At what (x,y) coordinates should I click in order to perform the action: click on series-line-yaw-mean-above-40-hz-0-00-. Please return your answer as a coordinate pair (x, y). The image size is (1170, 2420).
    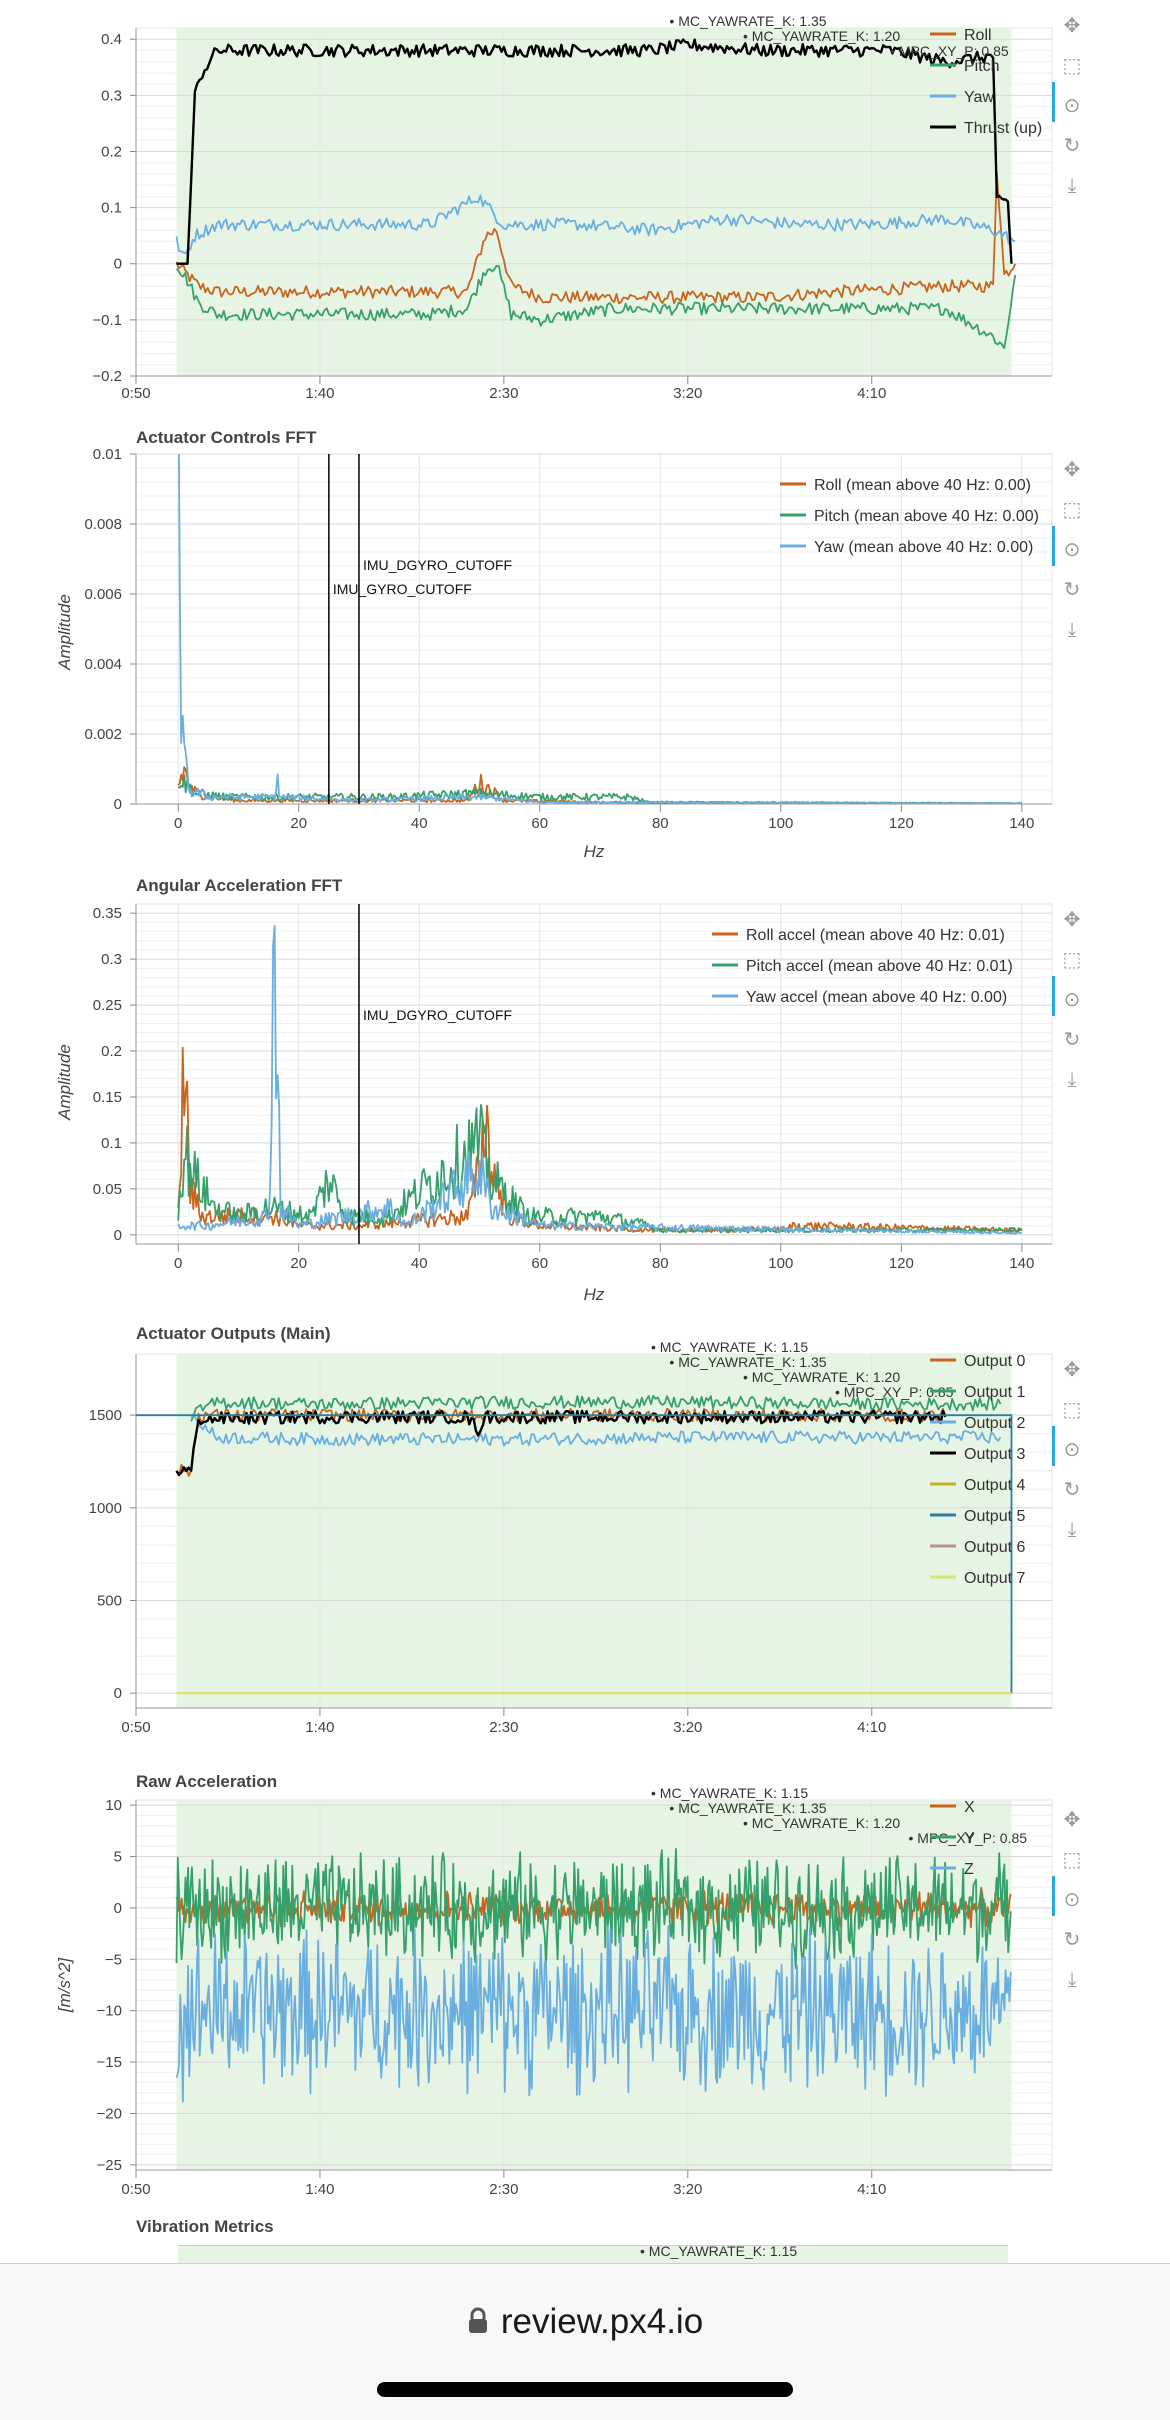
    Looking at the image, I should click on (600, 629).